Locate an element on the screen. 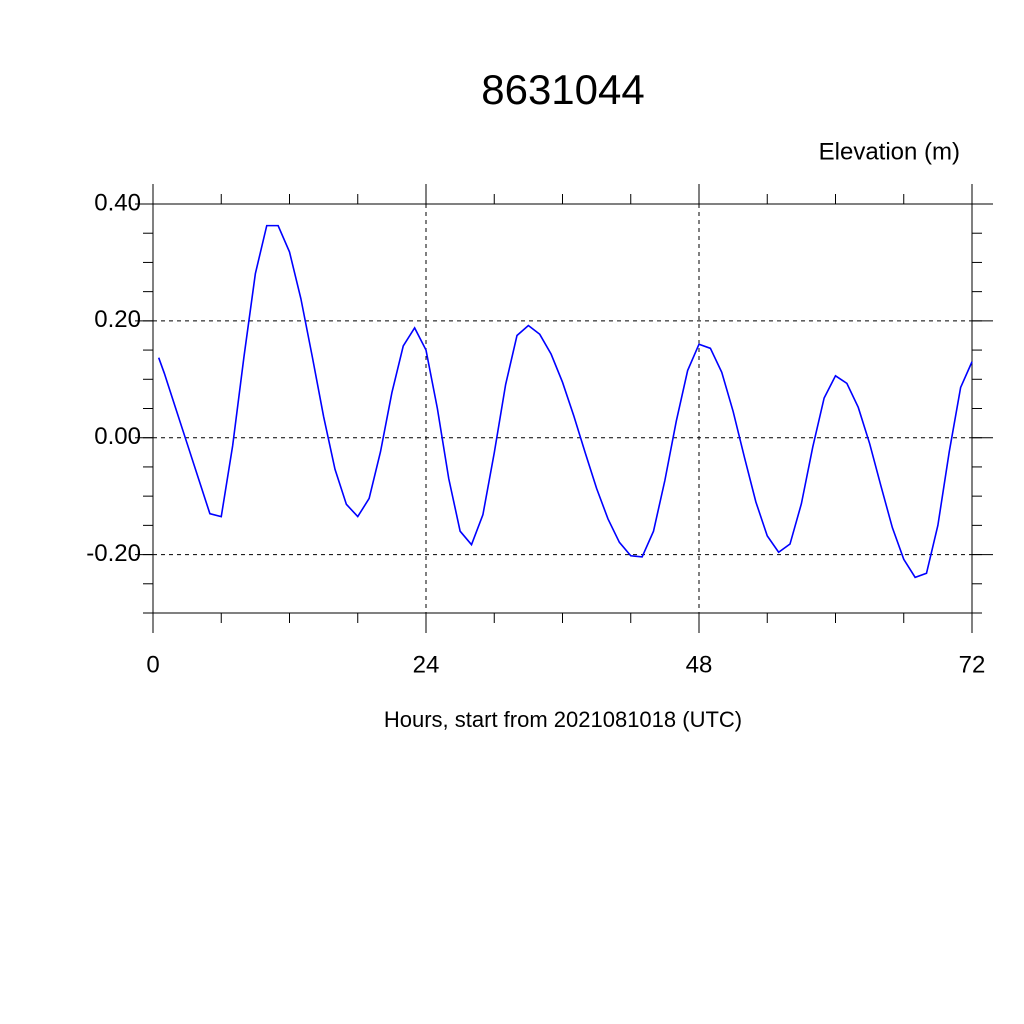 This screenshot has width=1024, height=1024. x-tick-label: 24 is located at coordinates (426, 664).